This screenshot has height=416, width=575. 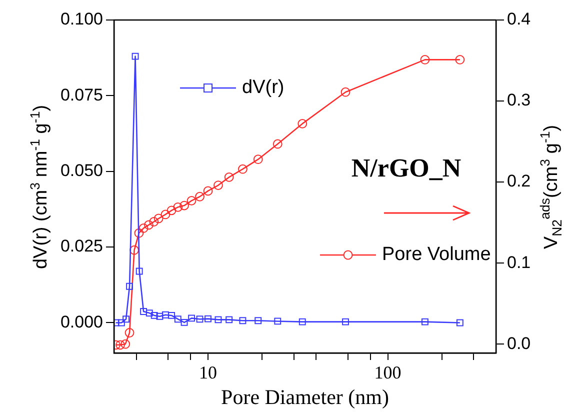 I want to click on y-tick-label: 0.025, so click(x=81, y=246).